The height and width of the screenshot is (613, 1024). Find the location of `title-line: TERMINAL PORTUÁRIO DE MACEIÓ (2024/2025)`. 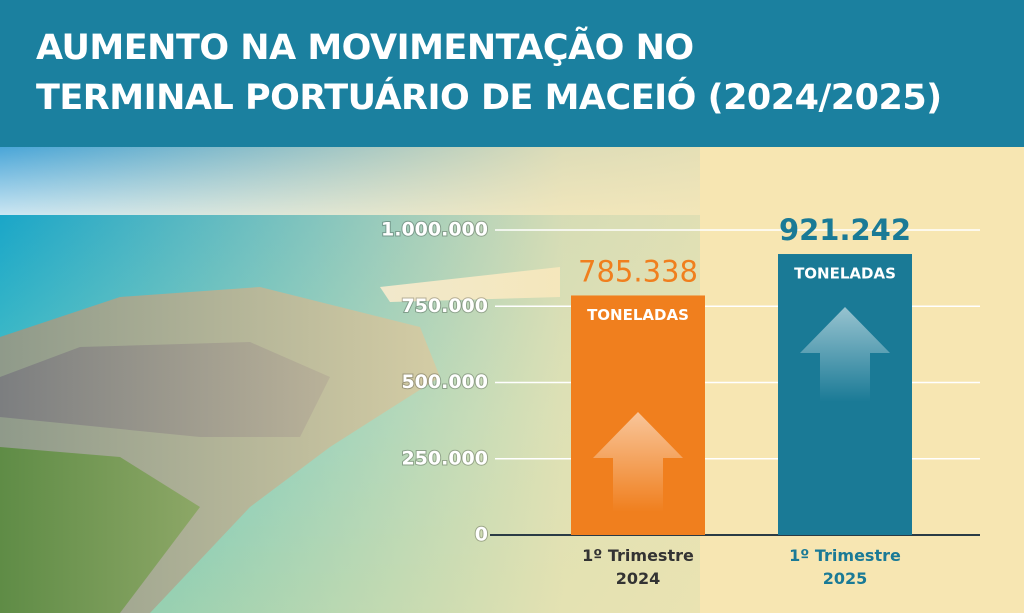

title-line: TERMINAL PORTUÁRIO DE MACEIÓ (2024/2025) is located at coordinates (489, 98).